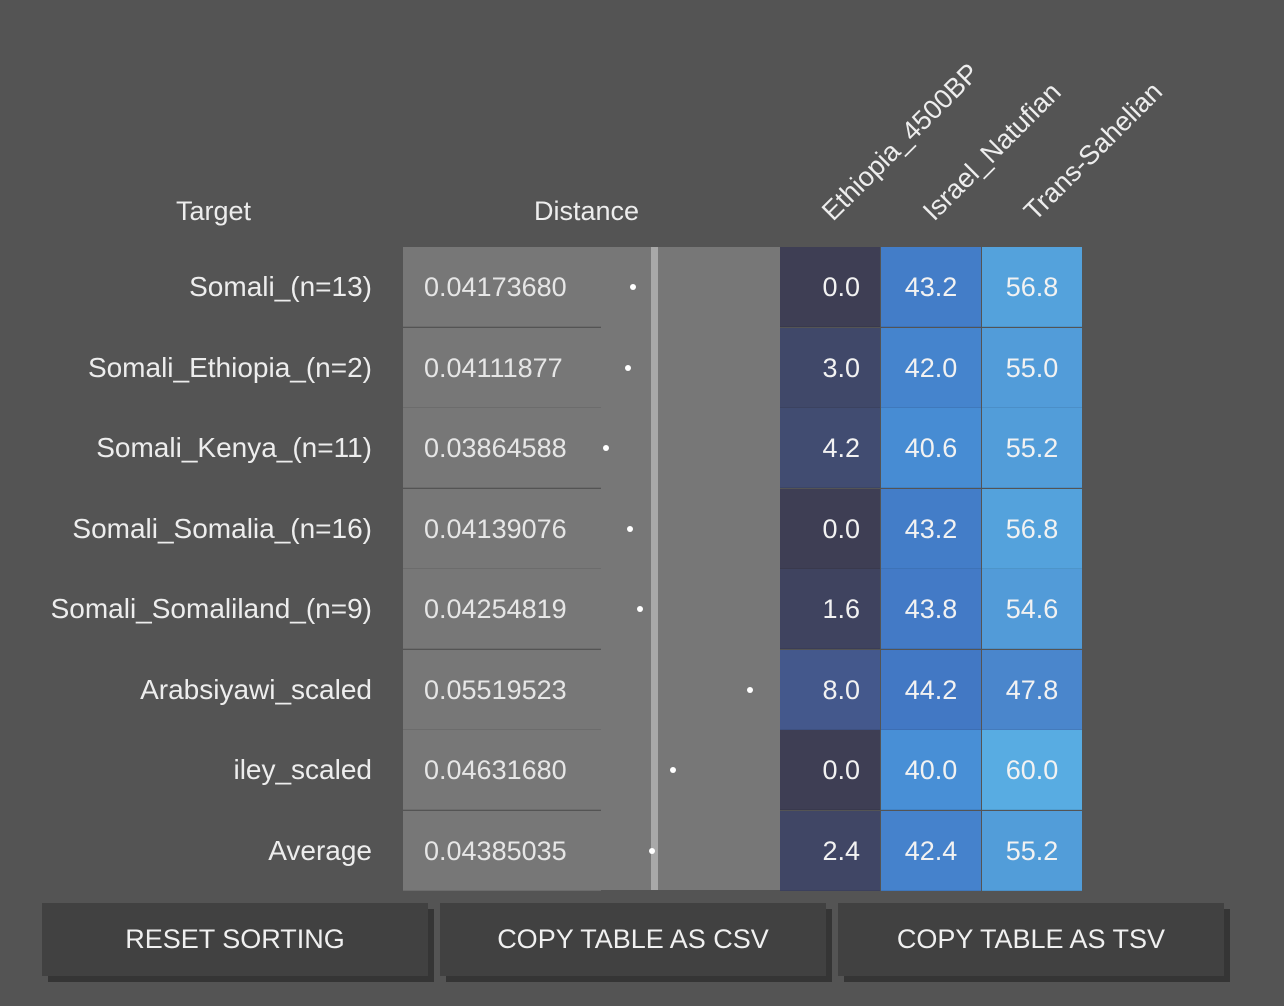 The width and height of the screenshot is (1284, 1006). Describe the element at coordinates (320, 850) in the screenshot. I see `target-label: Average` at that location.